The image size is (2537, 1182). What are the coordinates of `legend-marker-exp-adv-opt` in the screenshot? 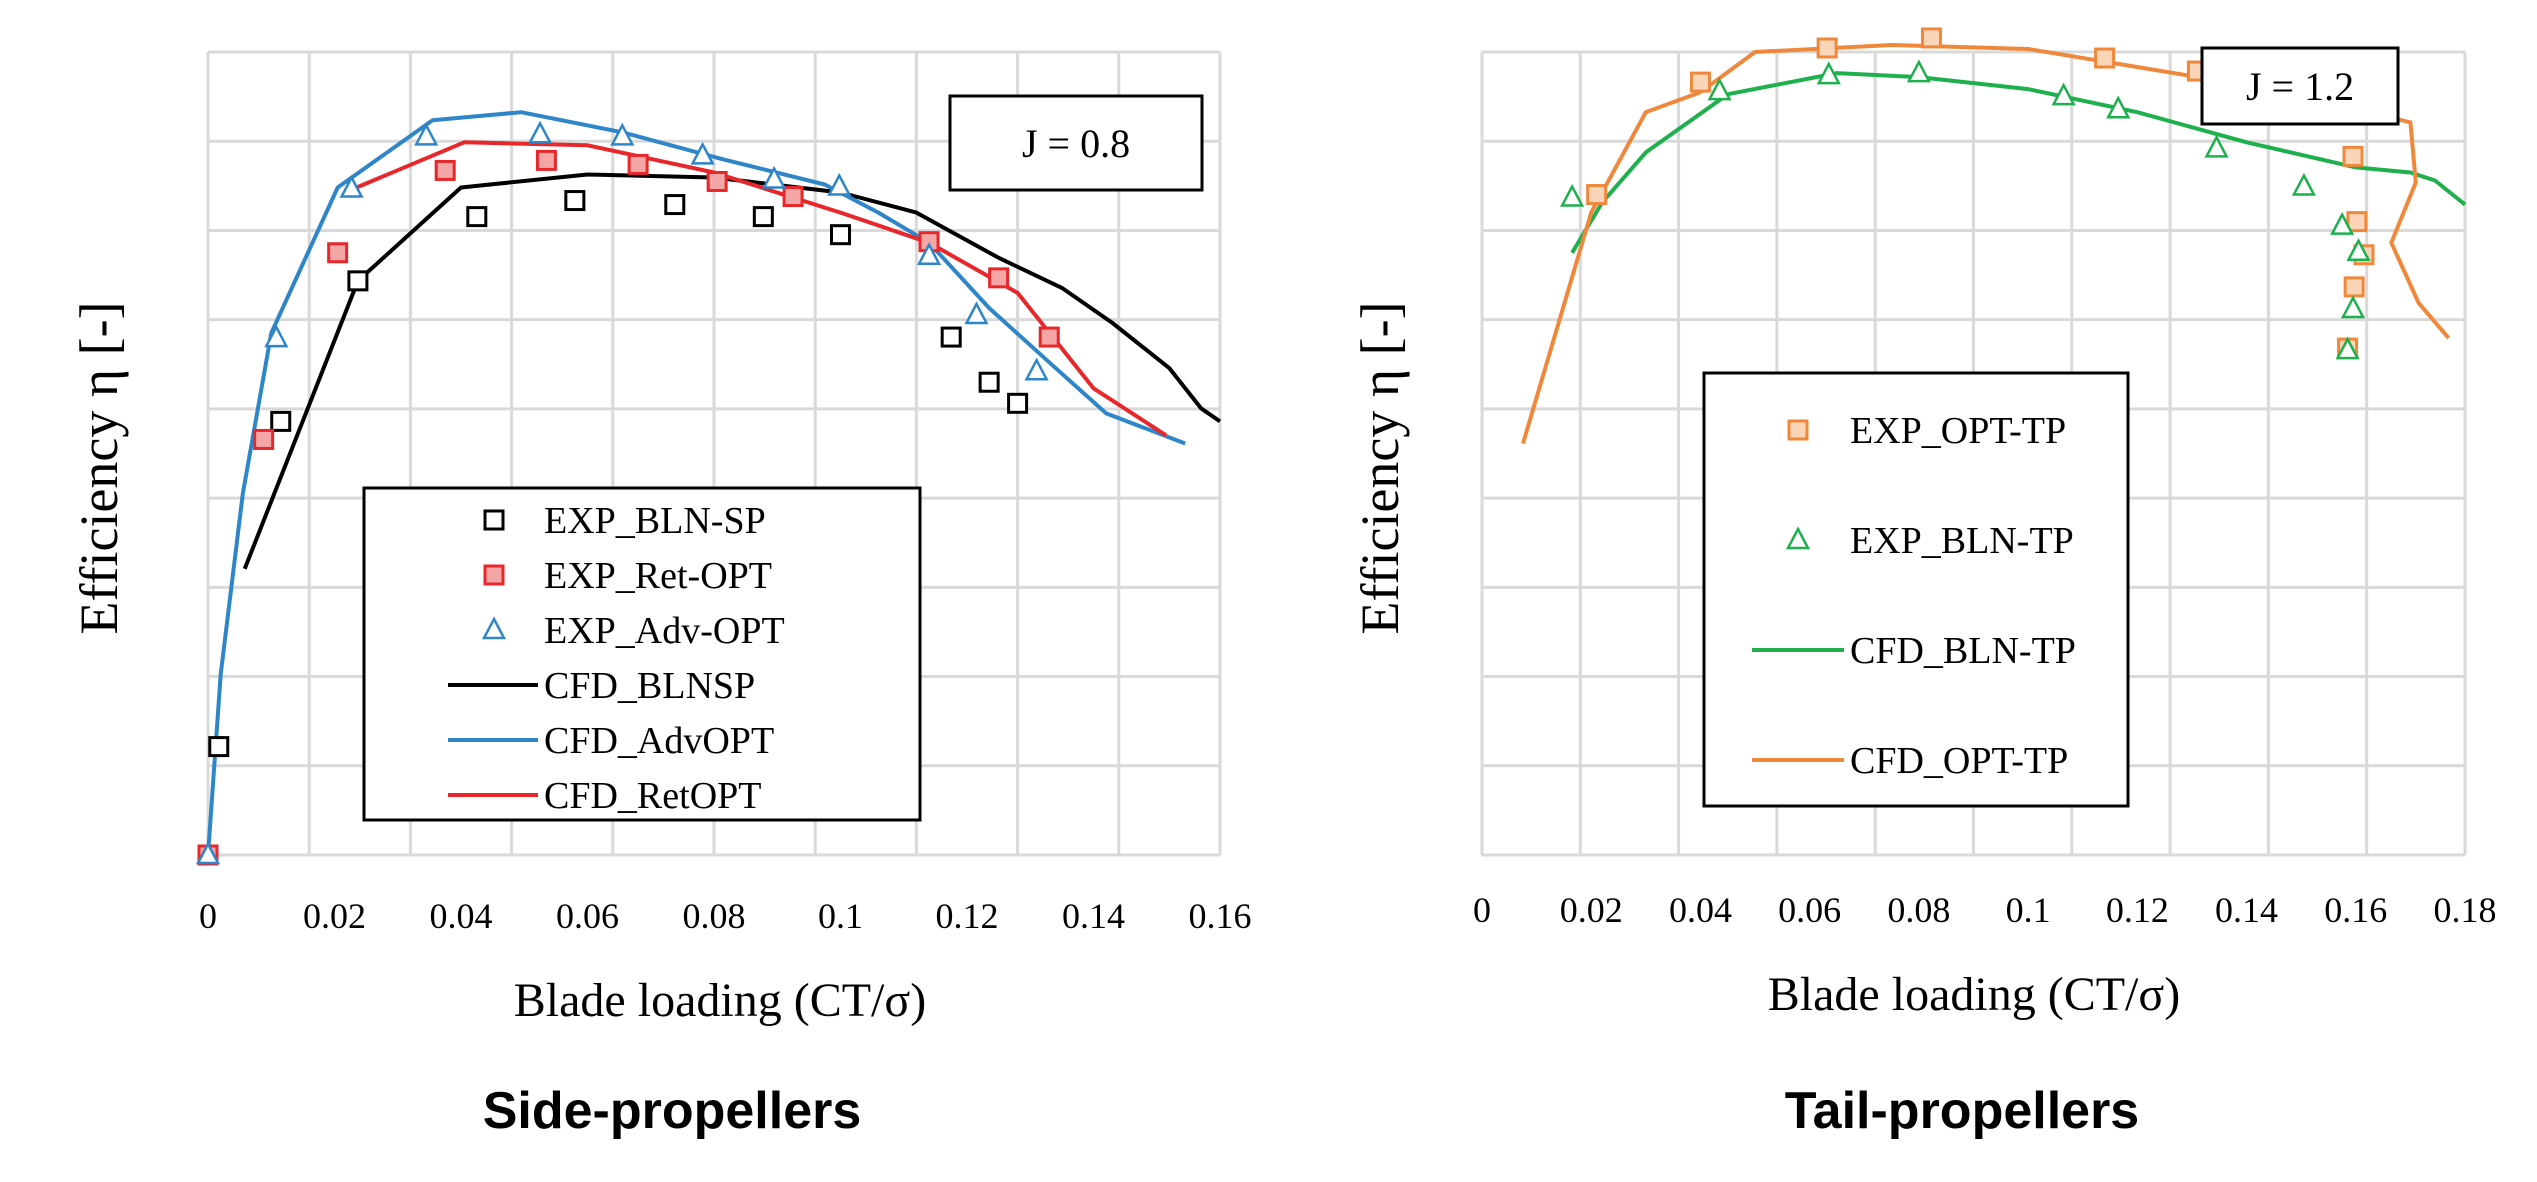 It's located at (494, 628).